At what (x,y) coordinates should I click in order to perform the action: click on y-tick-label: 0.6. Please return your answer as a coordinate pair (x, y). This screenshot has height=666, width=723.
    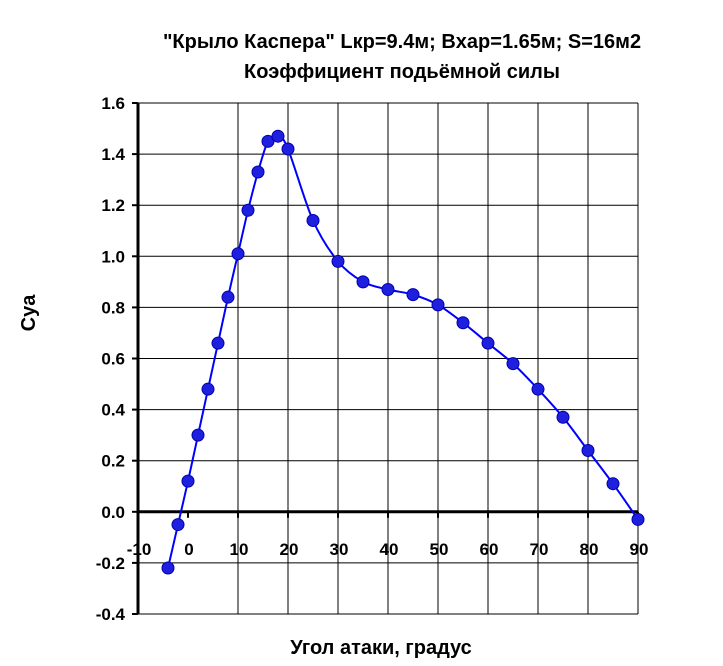
    Looking at the image, I should click on (113, 359).